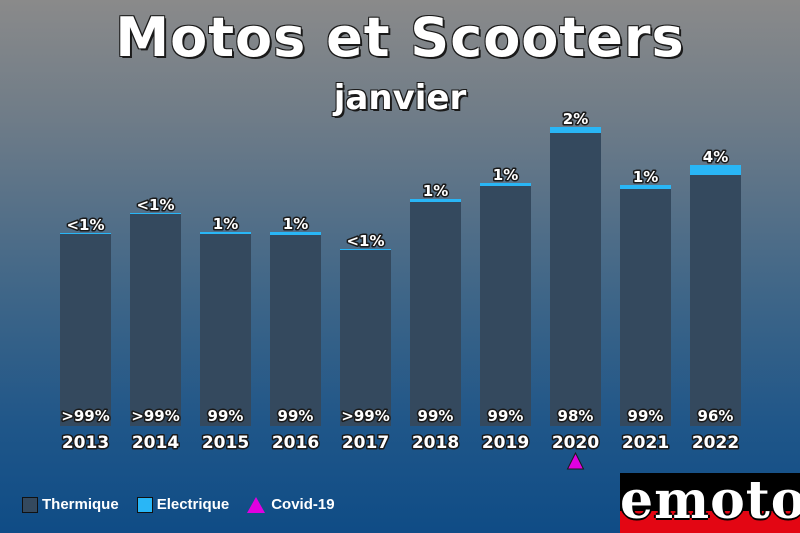 This screenshot has height=533, width=800. What do you see at coordinates (715, 157) in the screenshot?
I see `label-electrique-2022: 4%` at bounding box center [715, 157].